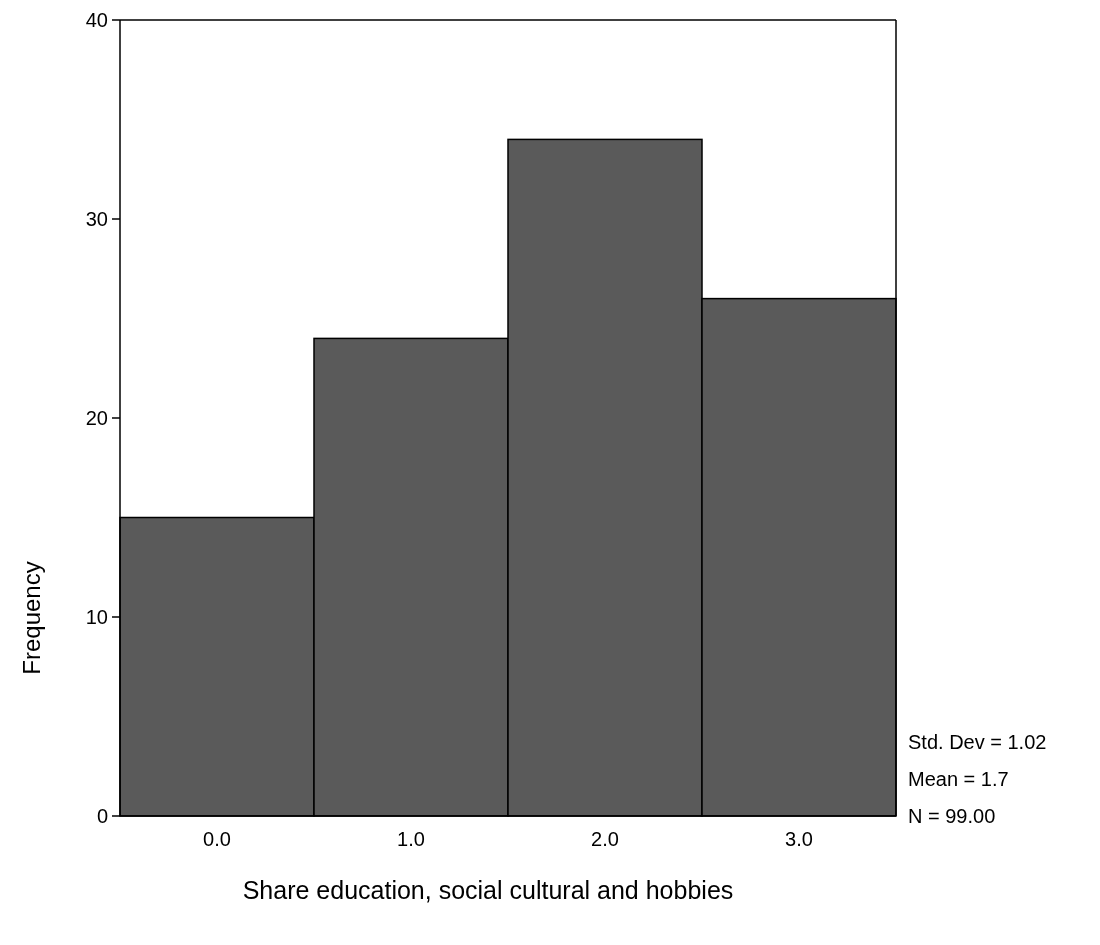 This screenshot has width=1100, height=945. Describe the element at coordinates (31, 618) in the screenshot. I see `y-axis-title: Frequency` at that location.